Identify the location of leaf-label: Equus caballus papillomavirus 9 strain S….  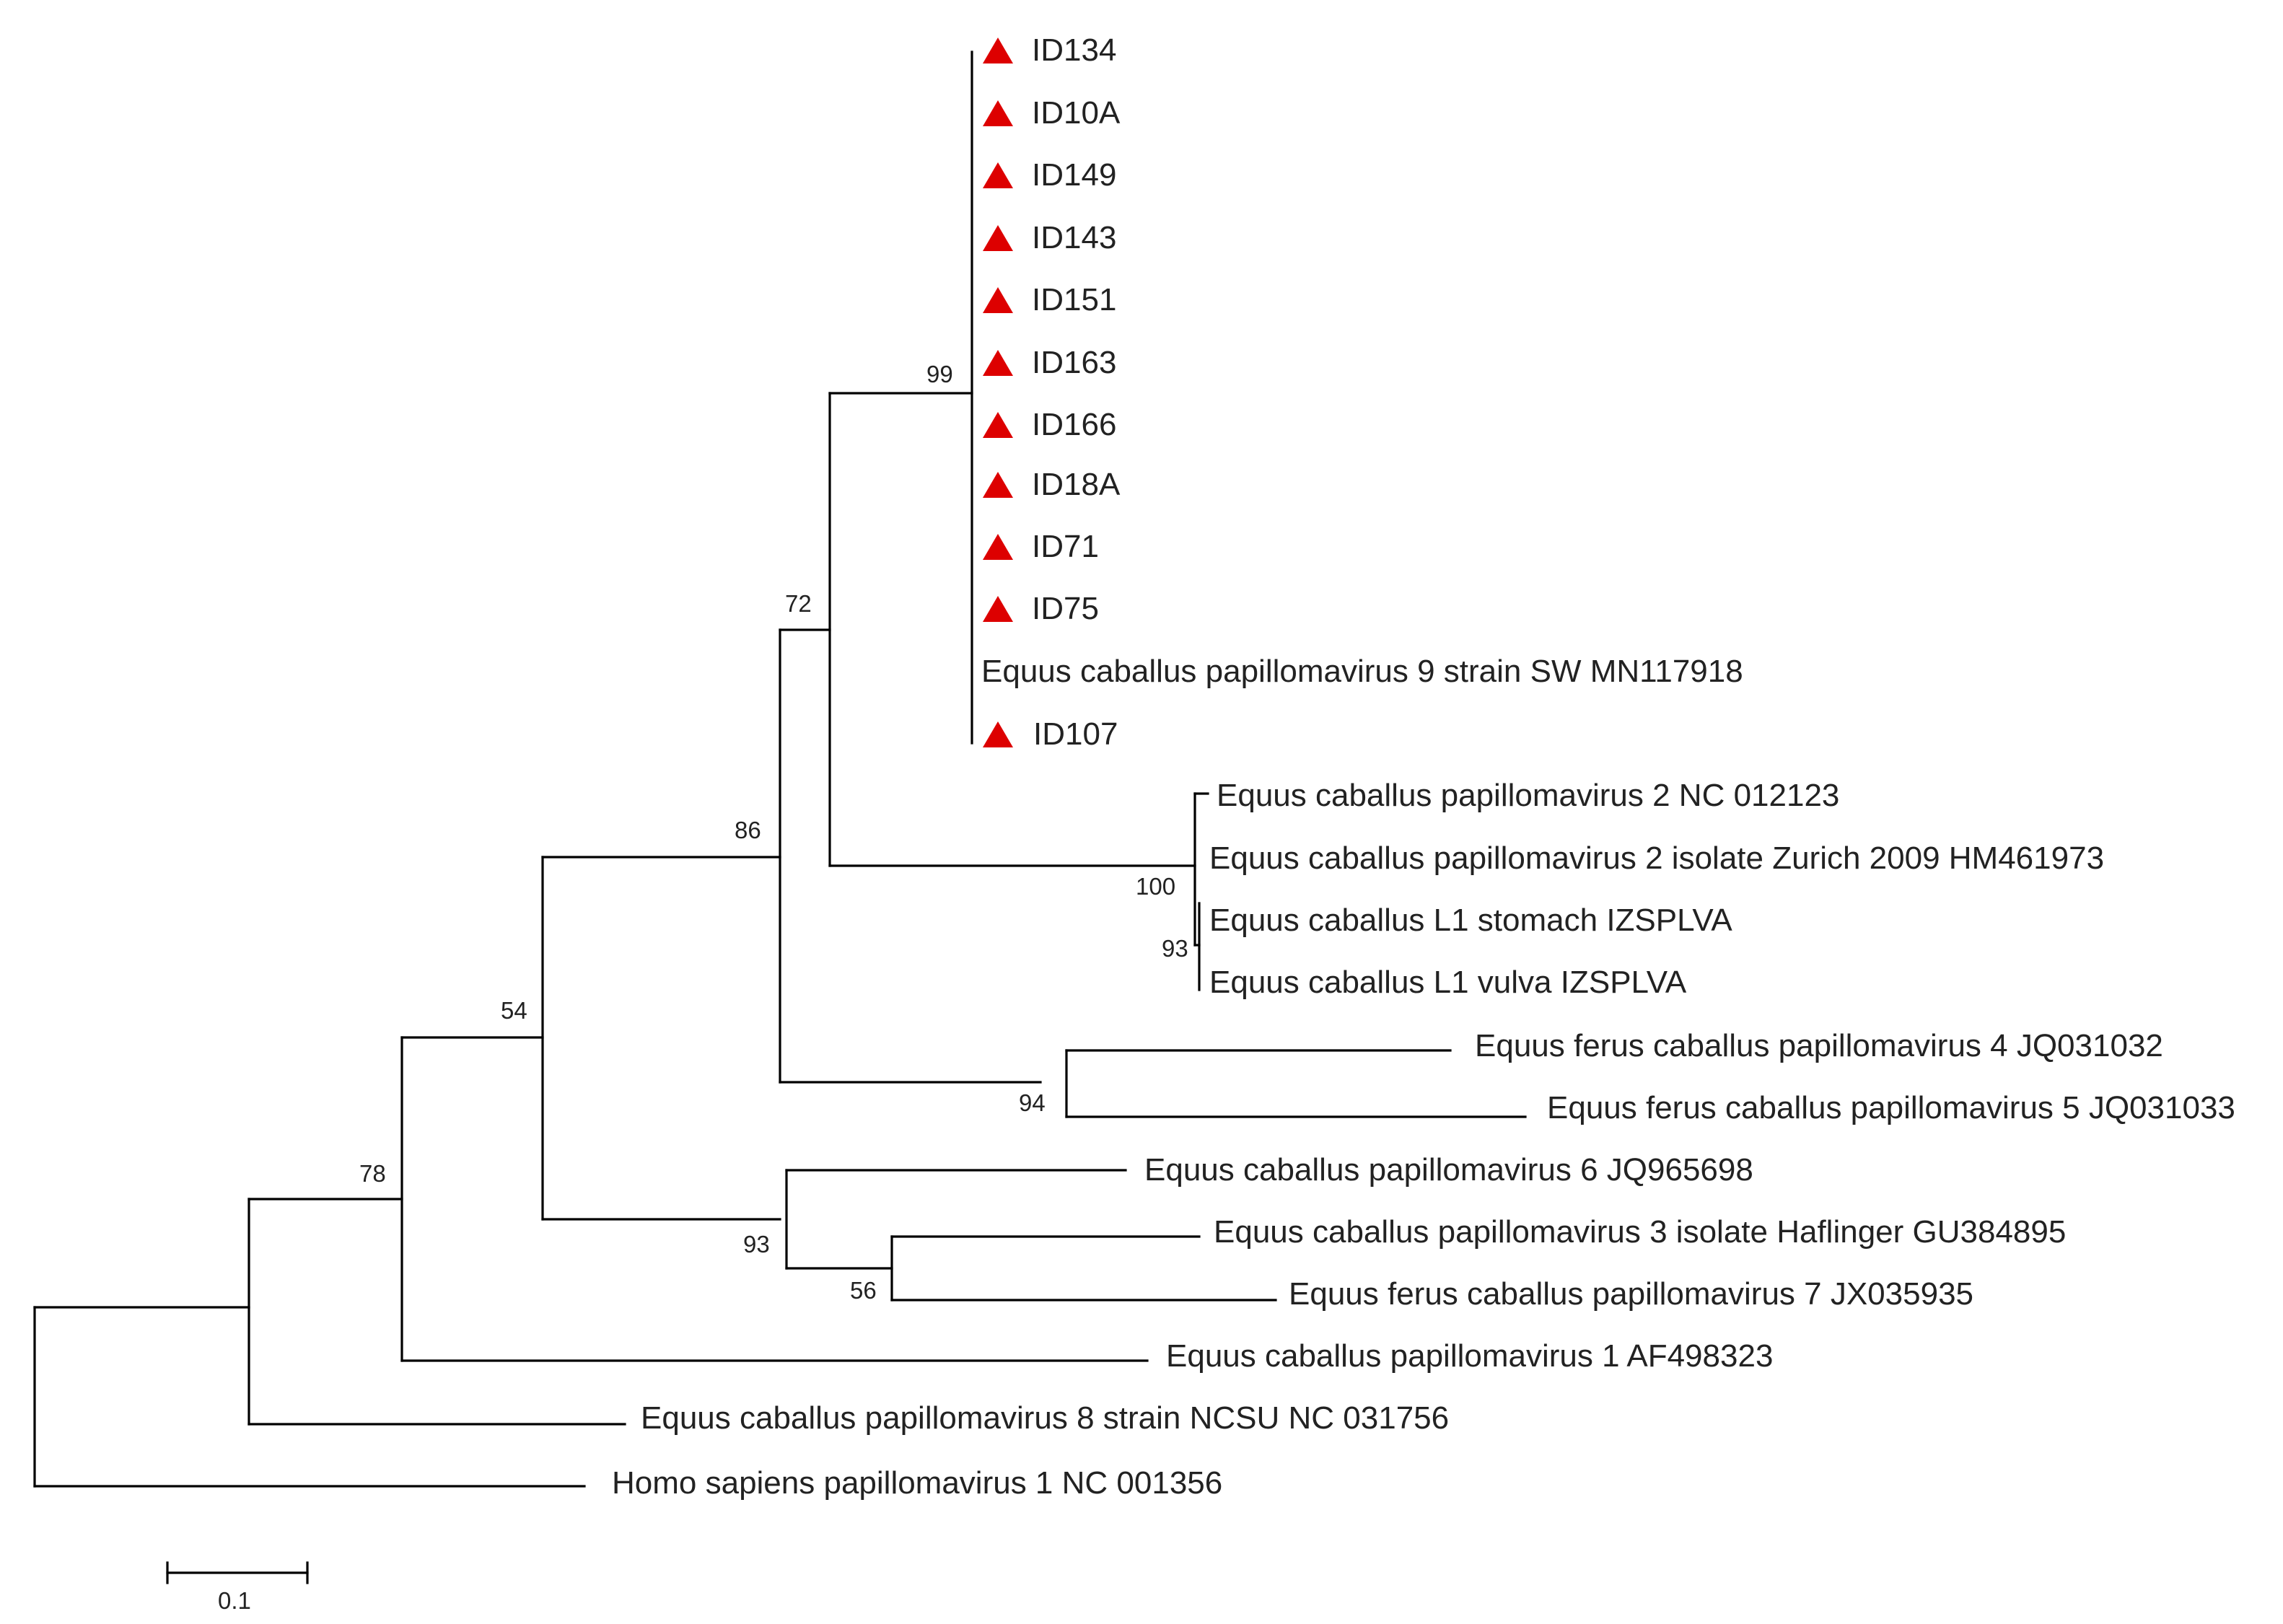
(1362, 671).